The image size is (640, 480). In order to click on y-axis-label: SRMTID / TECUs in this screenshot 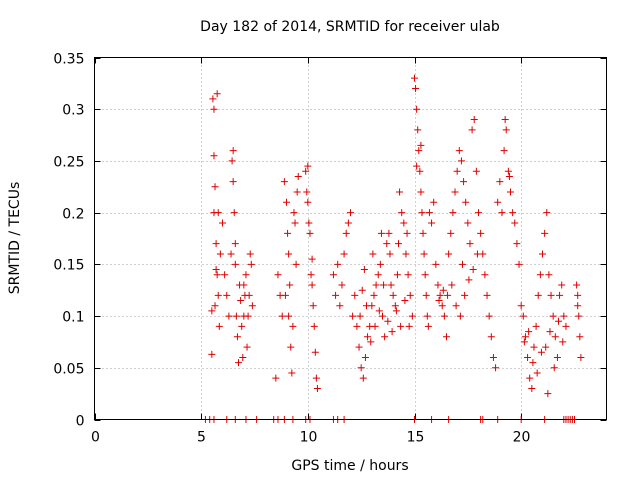, I will do `click(15, 238)`.